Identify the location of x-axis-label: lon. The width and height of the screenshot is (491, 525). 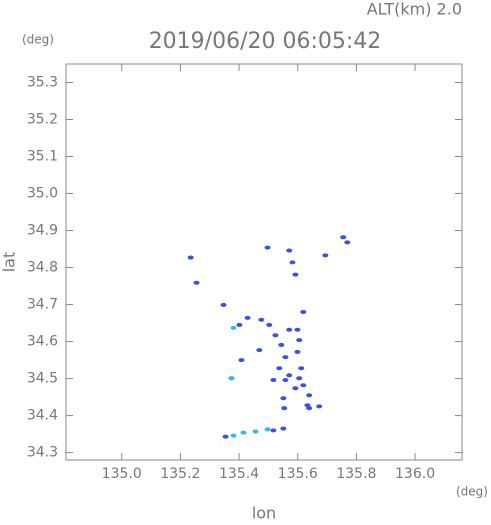
(264, 513).